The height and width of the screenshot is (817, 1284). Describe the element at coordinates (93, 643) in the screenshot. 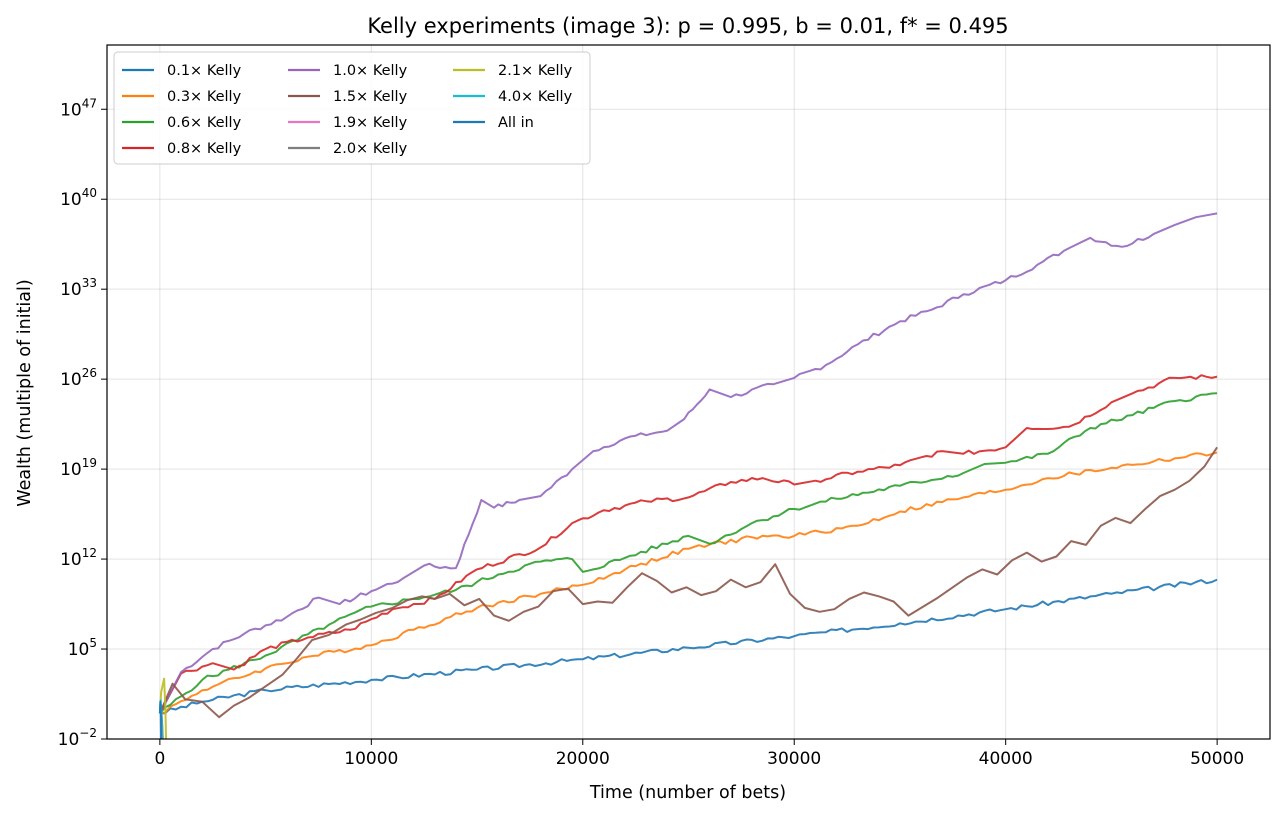

I see `y-tick-exponent: 5` at that location.